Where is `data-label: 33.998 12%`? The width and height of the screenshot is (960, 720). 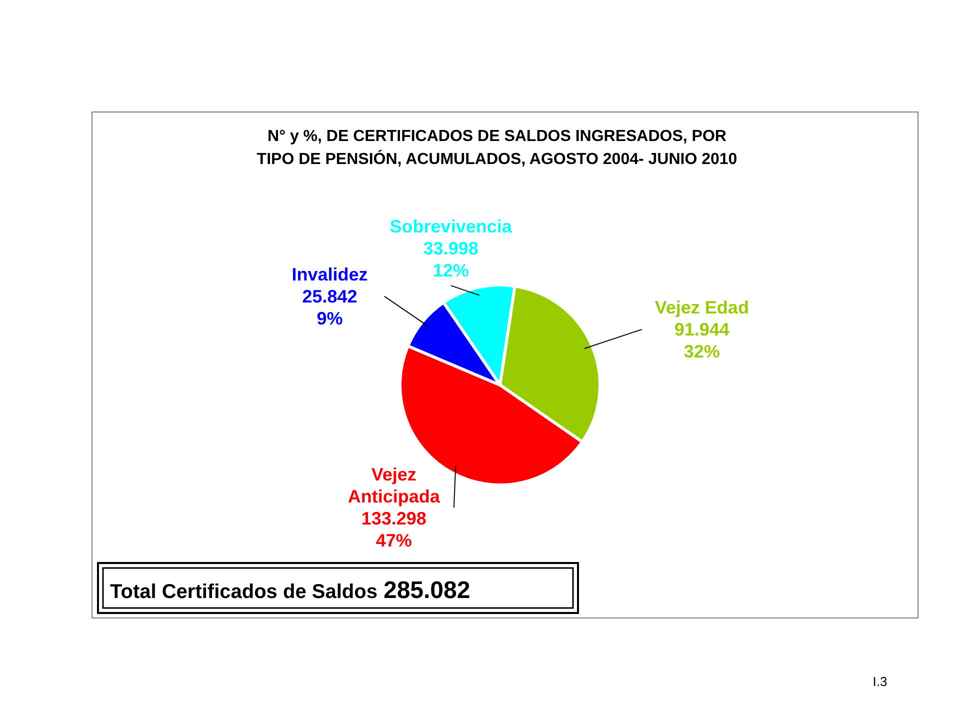 data-label: 33.998 12% is located at coordinates (450, 259).